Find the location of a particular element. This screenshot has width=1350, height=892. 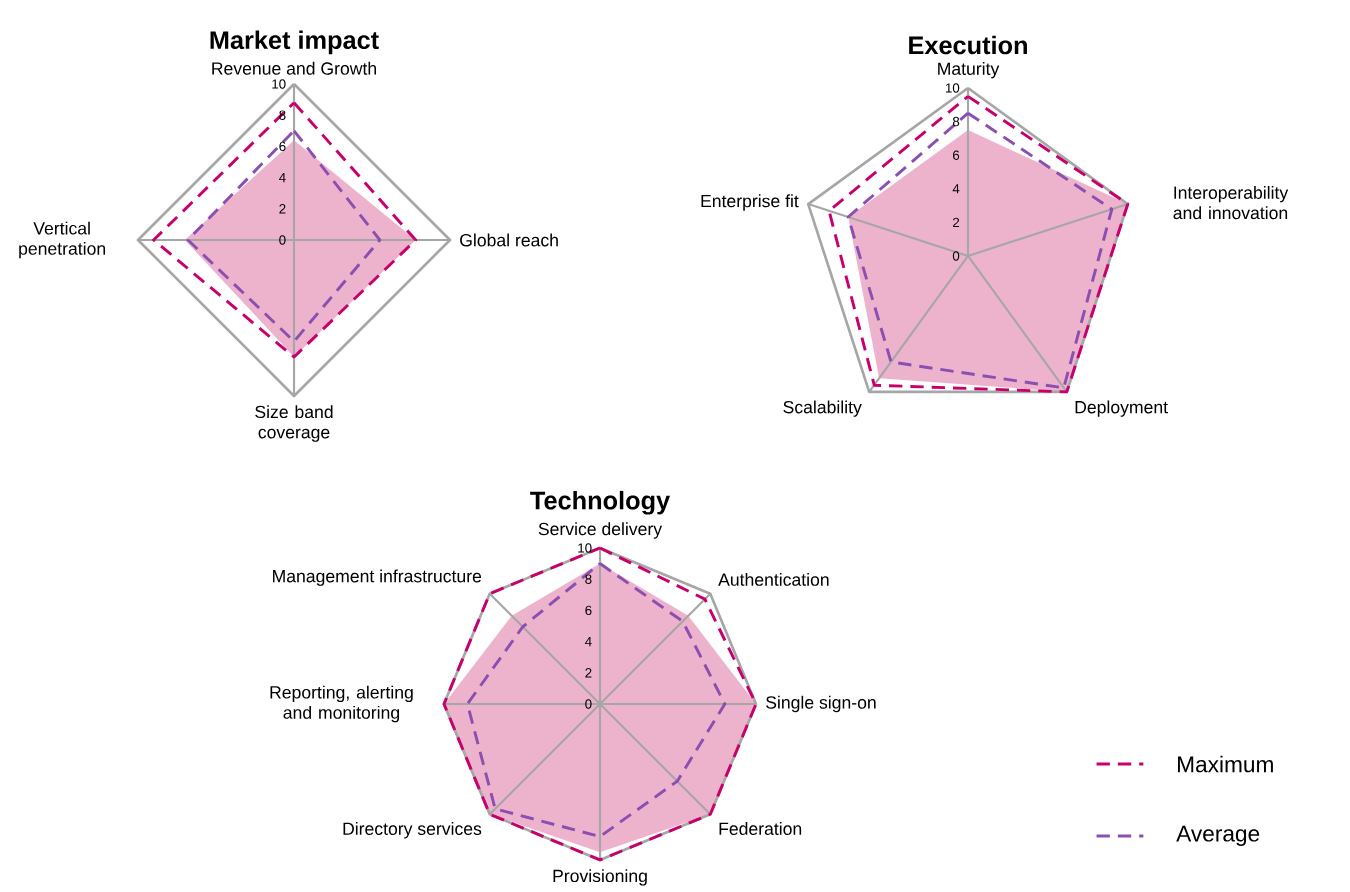

spoke-label: Authentication is located at coordinates (773, 579).